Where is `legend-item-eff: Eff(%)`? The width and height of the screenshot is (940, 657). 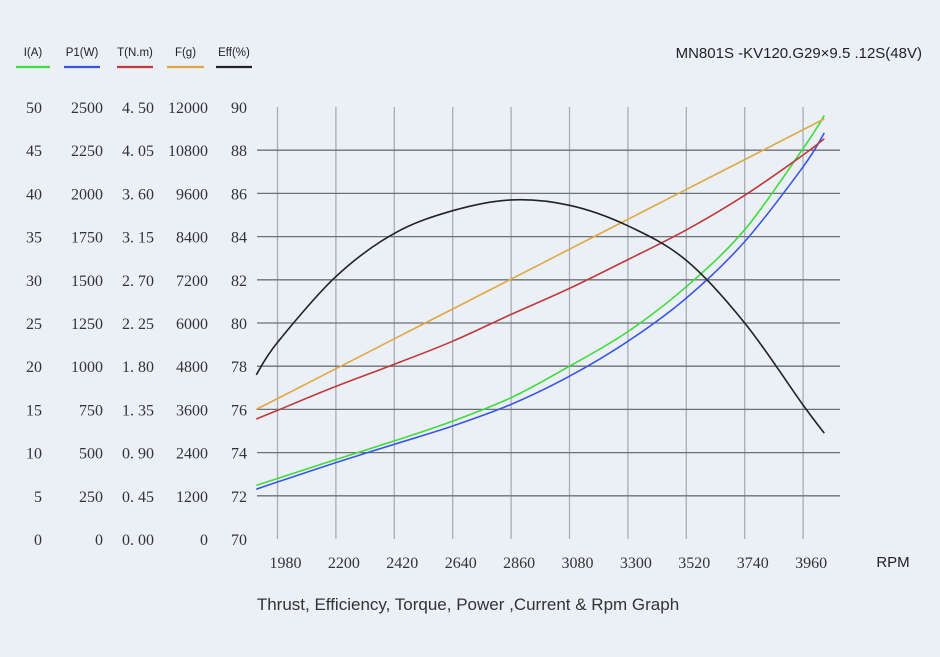
legend-item-eff: Eff(%) is located at coordinates (234, 58).